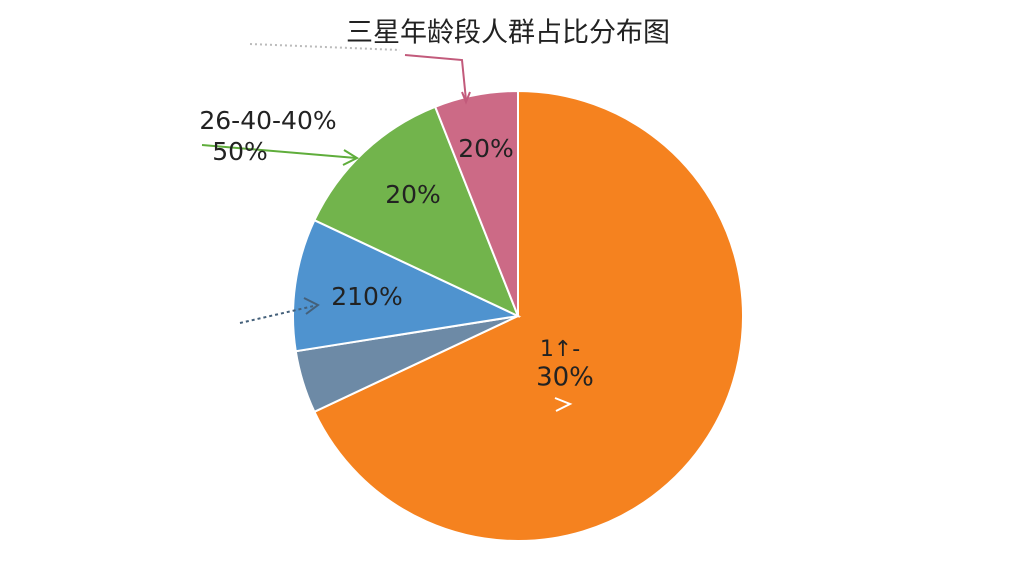  Describe the element at coordinates (240, 151) in the screenshot. I see `annotation: 50%` at that location.